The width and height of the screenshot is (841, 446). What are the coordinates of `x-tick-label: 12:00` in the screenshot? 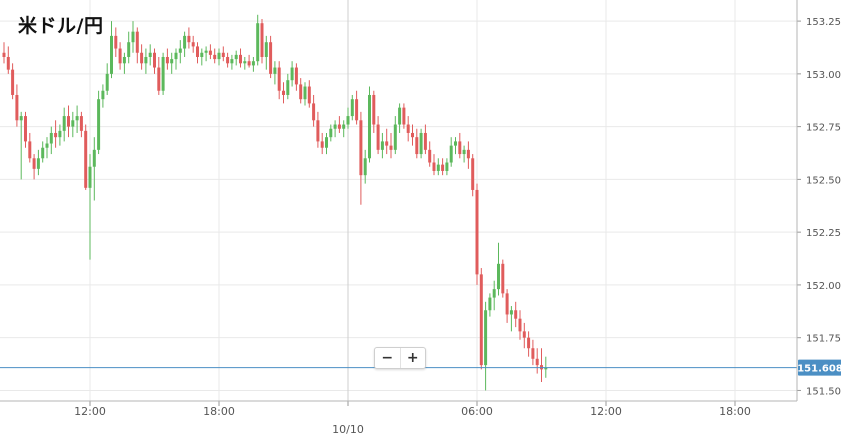 It's located at (90, 411).